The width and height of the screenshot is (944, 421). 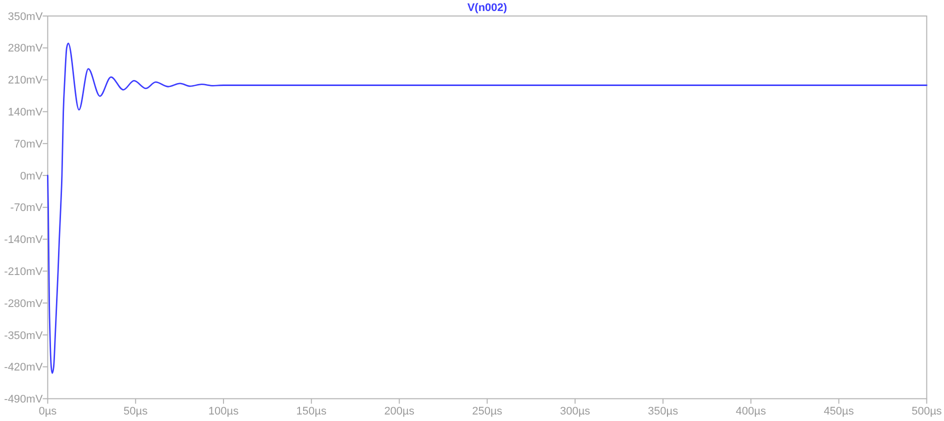 What do you see at coordinates (29, 144) in the screenshot?
I see `y-tick-label: 70mV` at bounding box center [29, 144].